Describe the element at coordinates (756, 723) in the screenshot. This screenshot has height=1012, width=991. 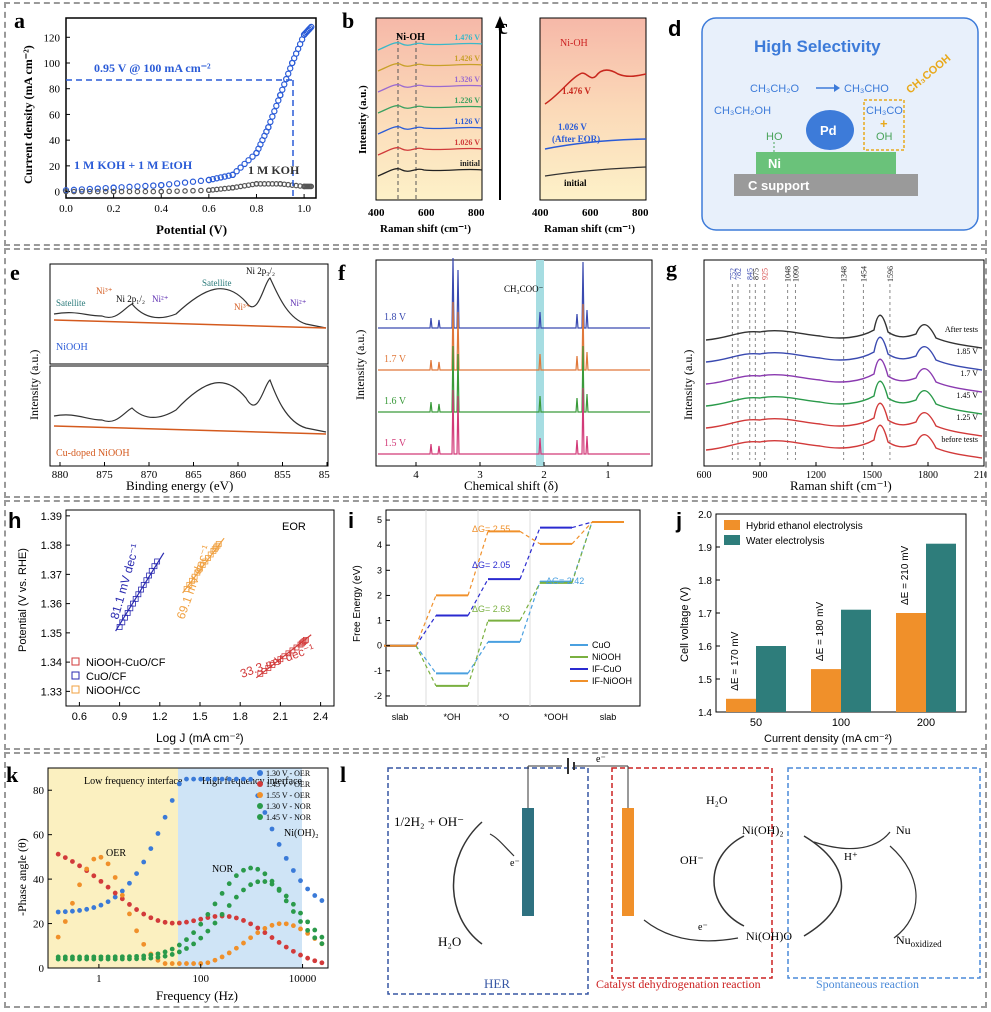
I see `x-tick-label: 50` at that location.